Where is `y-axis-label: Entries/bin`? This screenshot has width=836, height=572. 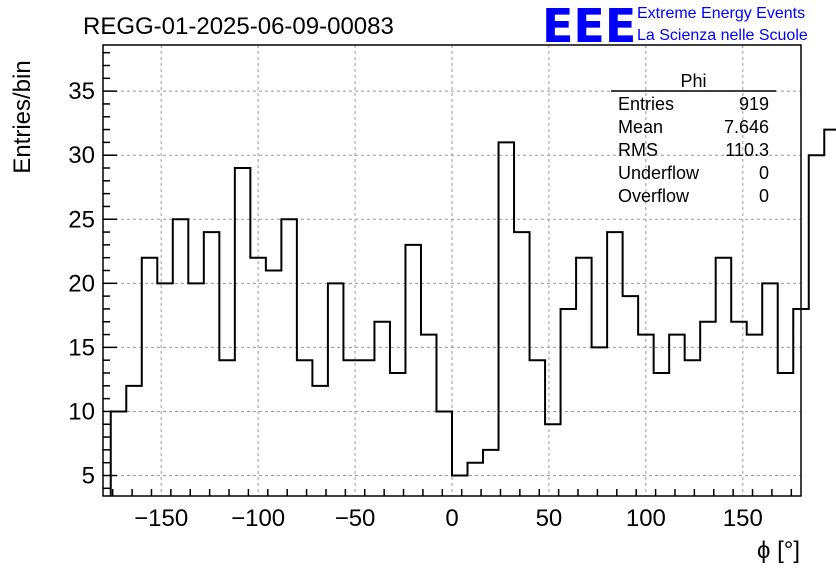 y-axis-label: Entries/bin is located at coordinates (22, 116).